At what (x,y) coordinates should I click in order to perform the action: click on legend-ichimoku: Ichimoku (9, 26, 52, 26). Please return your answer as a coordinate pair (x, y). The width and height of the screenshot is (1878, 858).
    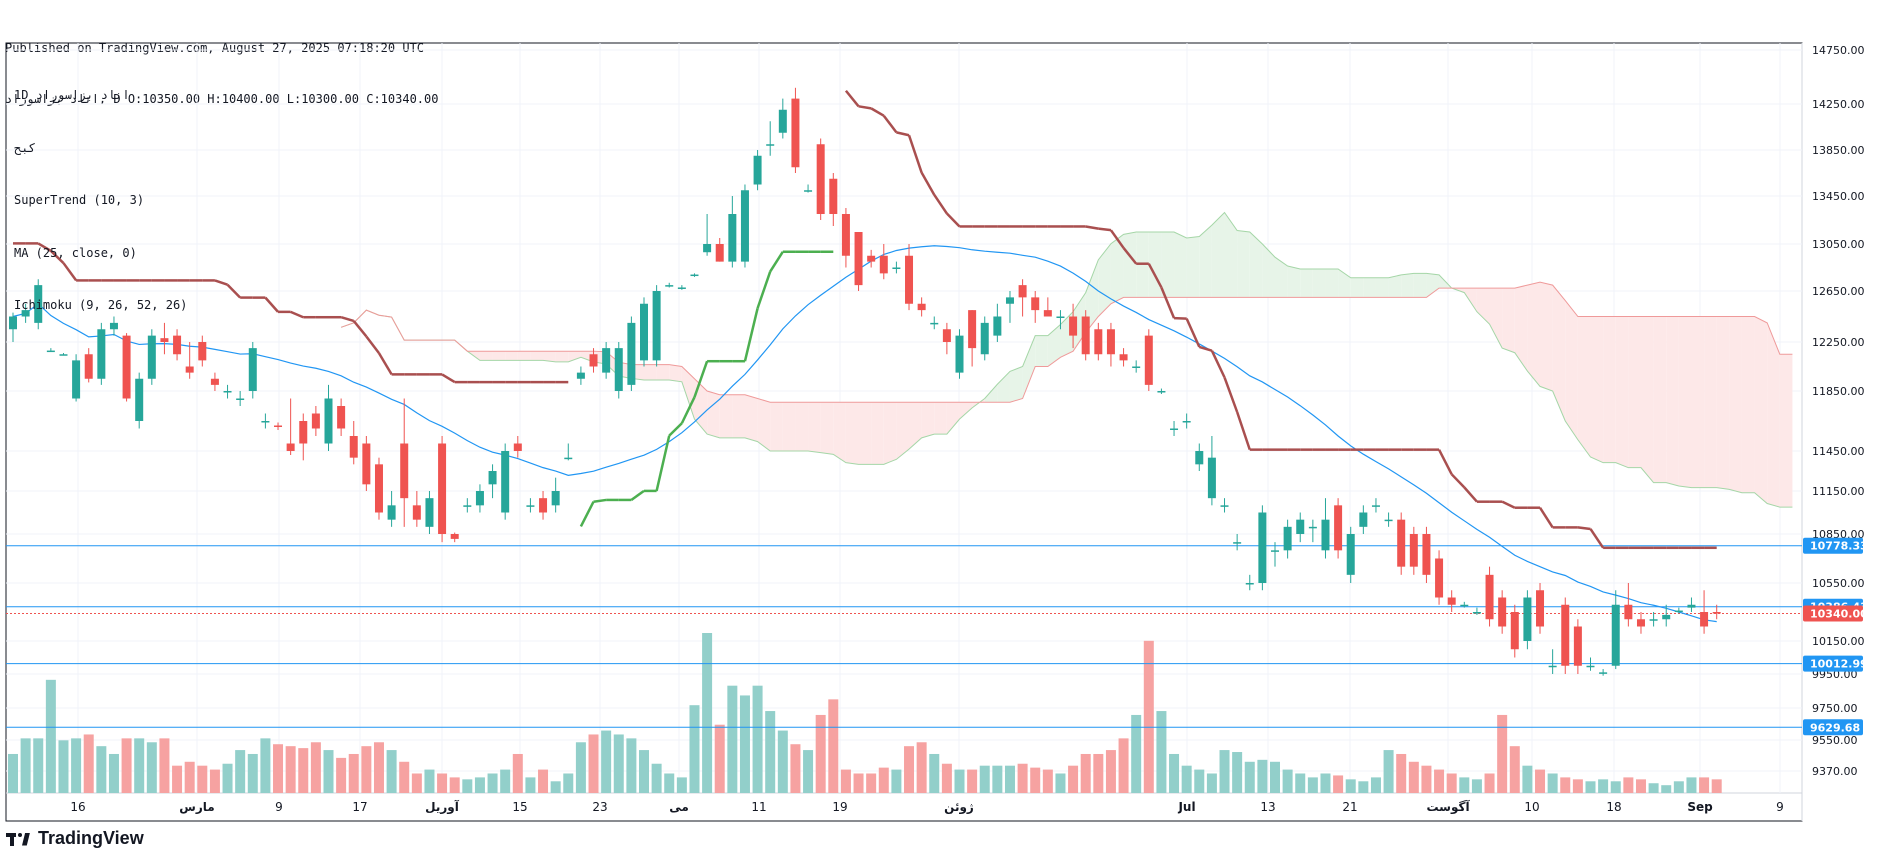
    Looking at the image, I should click on (101, 305).